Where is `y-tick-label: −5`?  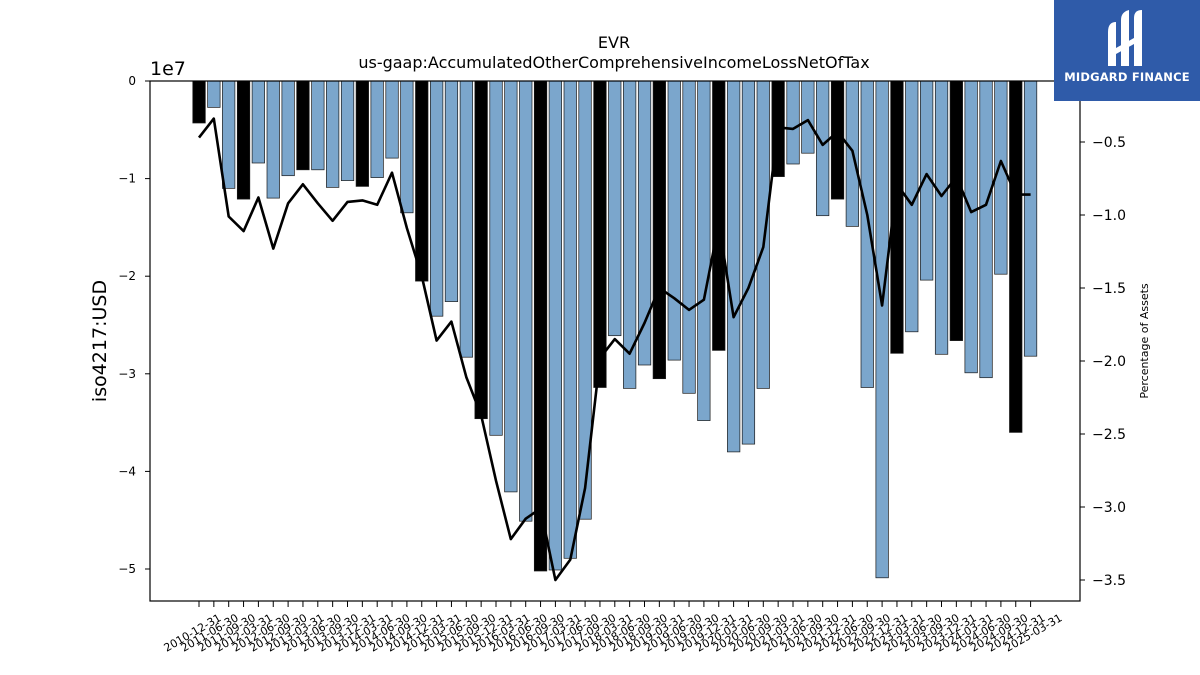
y-tick-label: −5 is located at coordinates (127, 569).